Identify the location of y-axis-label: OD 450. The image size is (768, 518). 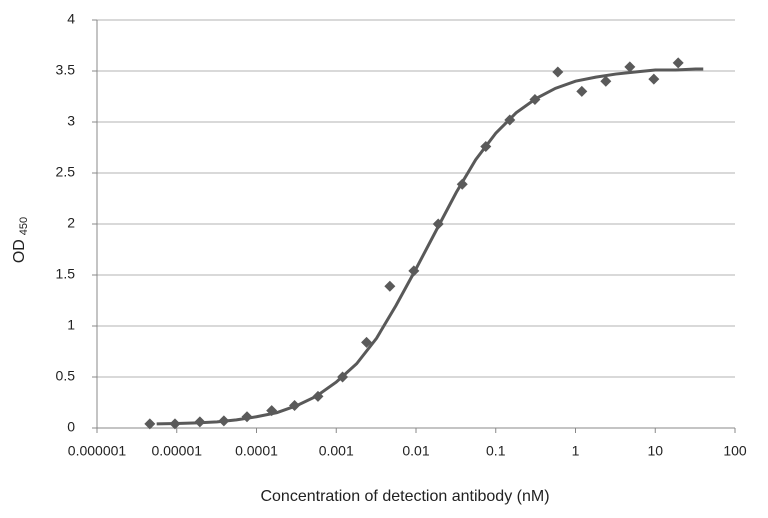
(20, 240).